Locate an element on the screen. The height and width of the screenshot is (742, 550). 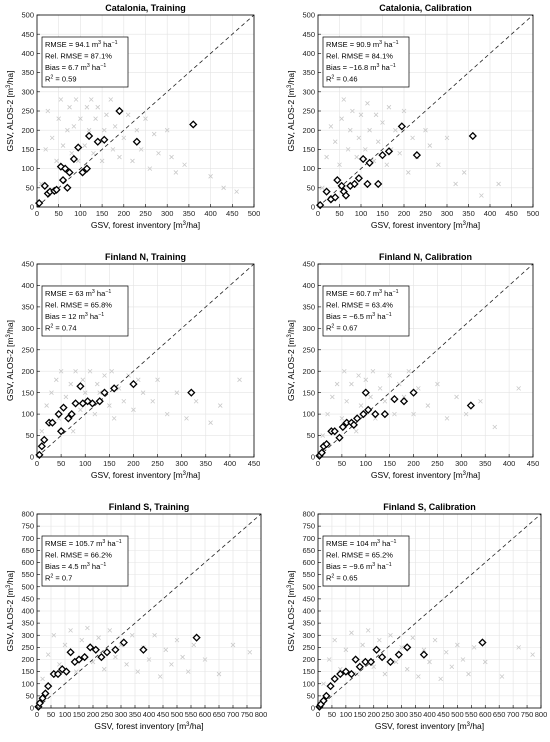
x-axis-label: GSV, forest inventory [m3/ha] is located at coordinates (148, 726).